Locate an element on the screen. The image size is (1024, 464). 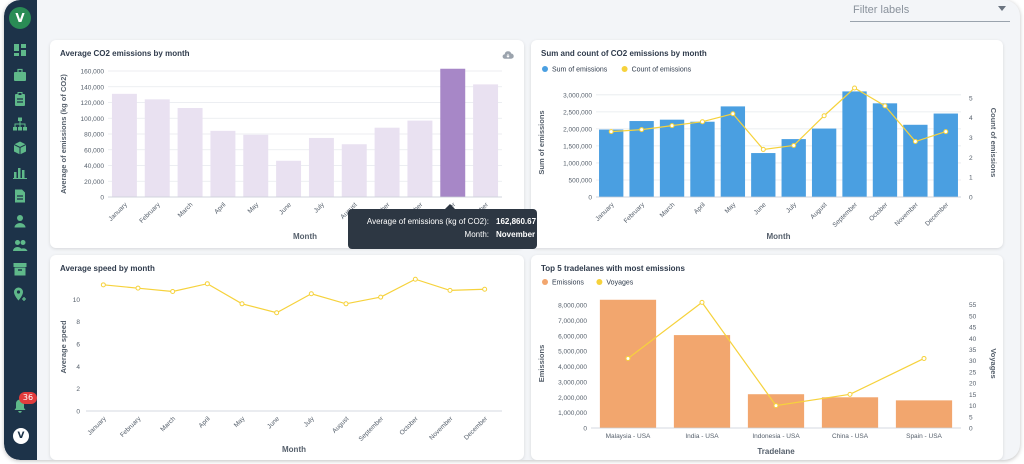
x-axis-tick-label: Indonesia - USA is located at coordinates (776, 436).